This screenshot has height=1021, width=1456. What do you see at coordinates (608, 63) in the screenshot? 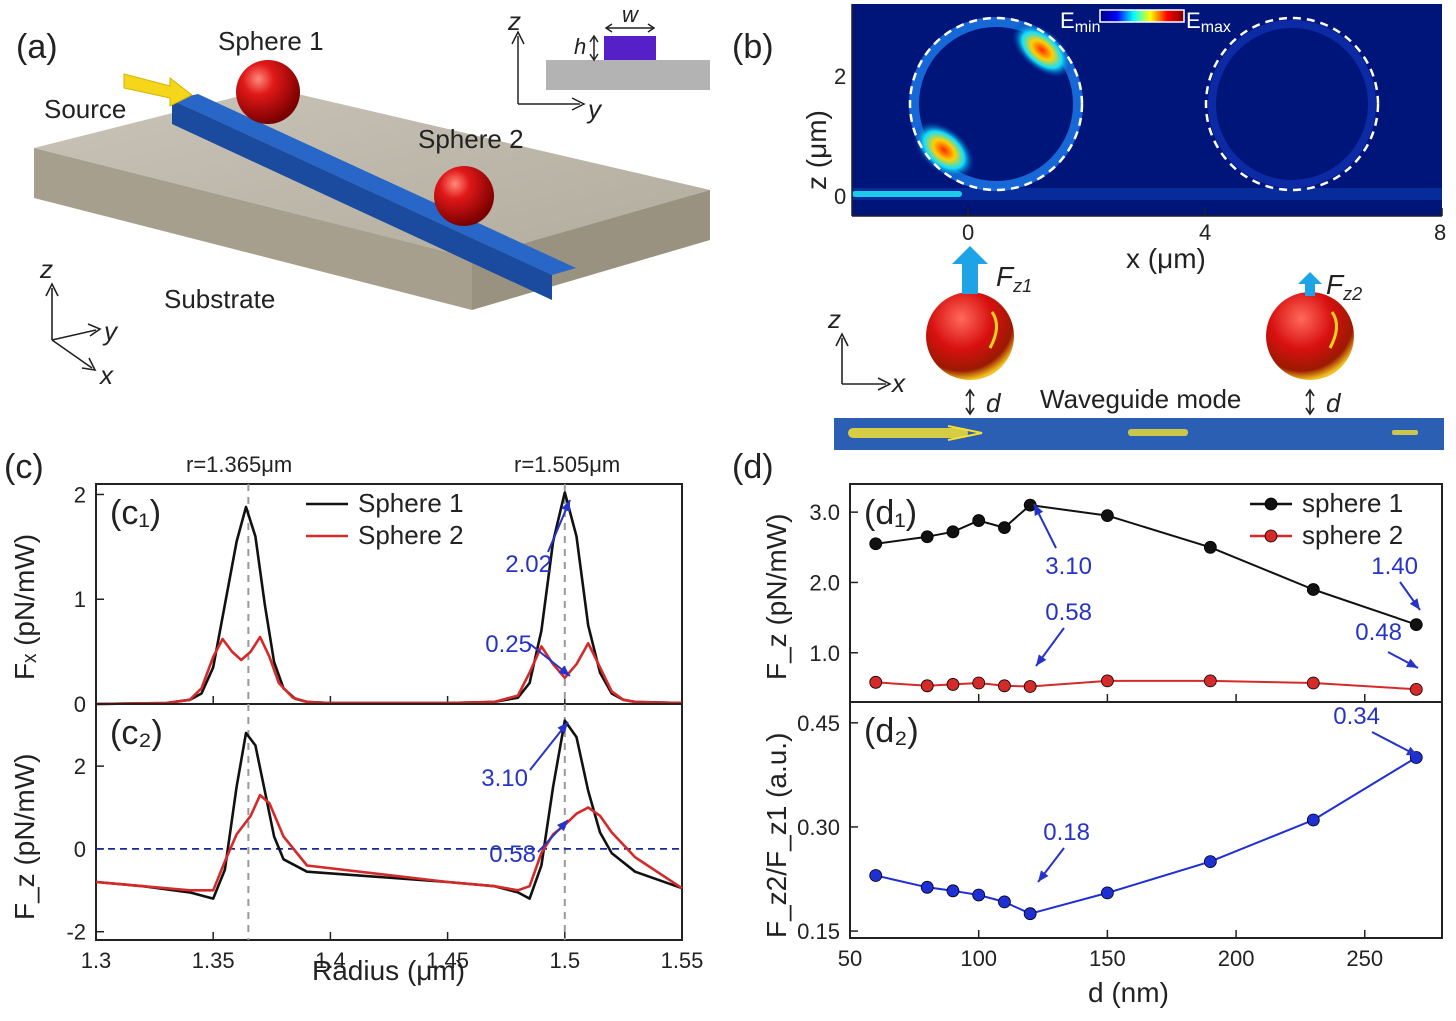
I see `cross-section-inset: w h z y` at bounding box center [608, 63].